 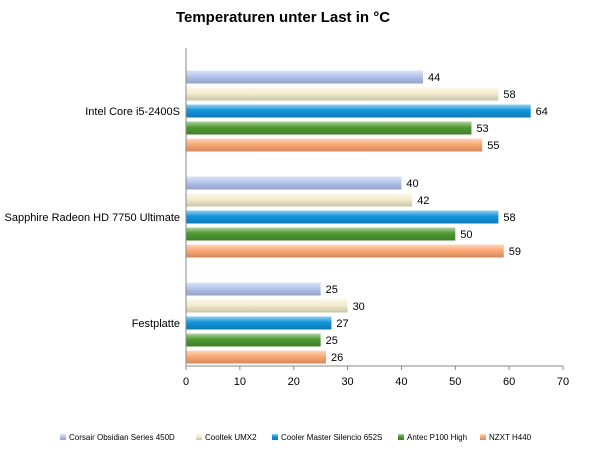 I want to click on data-label: 30, so click(x=359, y=307).